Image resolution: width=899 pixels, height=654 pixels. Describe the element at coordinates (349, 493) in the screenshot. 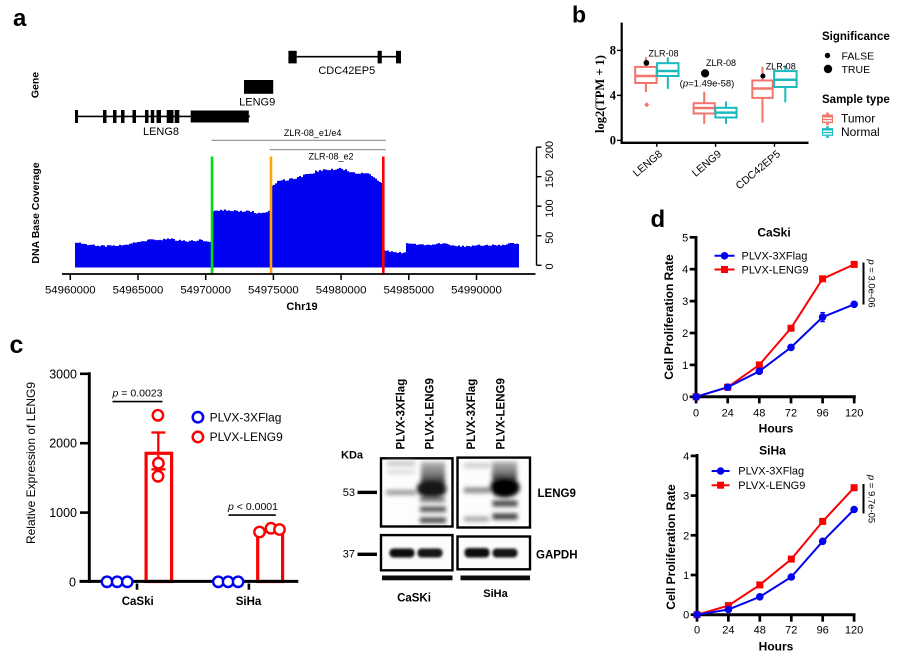

I see `svg-text: 53` at that location.